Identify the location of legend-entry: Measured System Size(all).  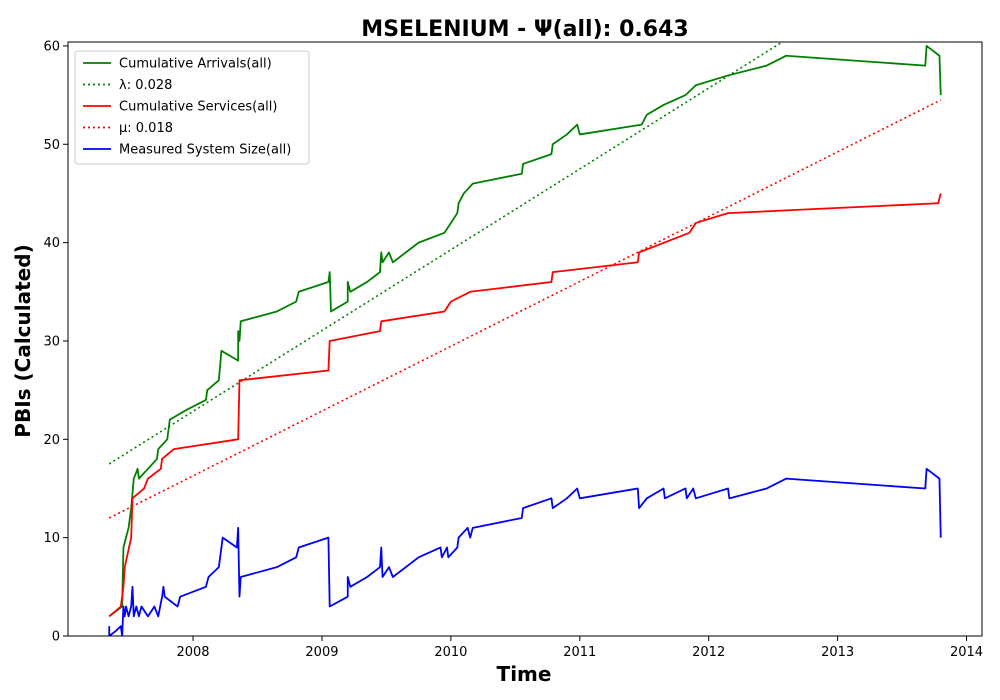
(205, 150).